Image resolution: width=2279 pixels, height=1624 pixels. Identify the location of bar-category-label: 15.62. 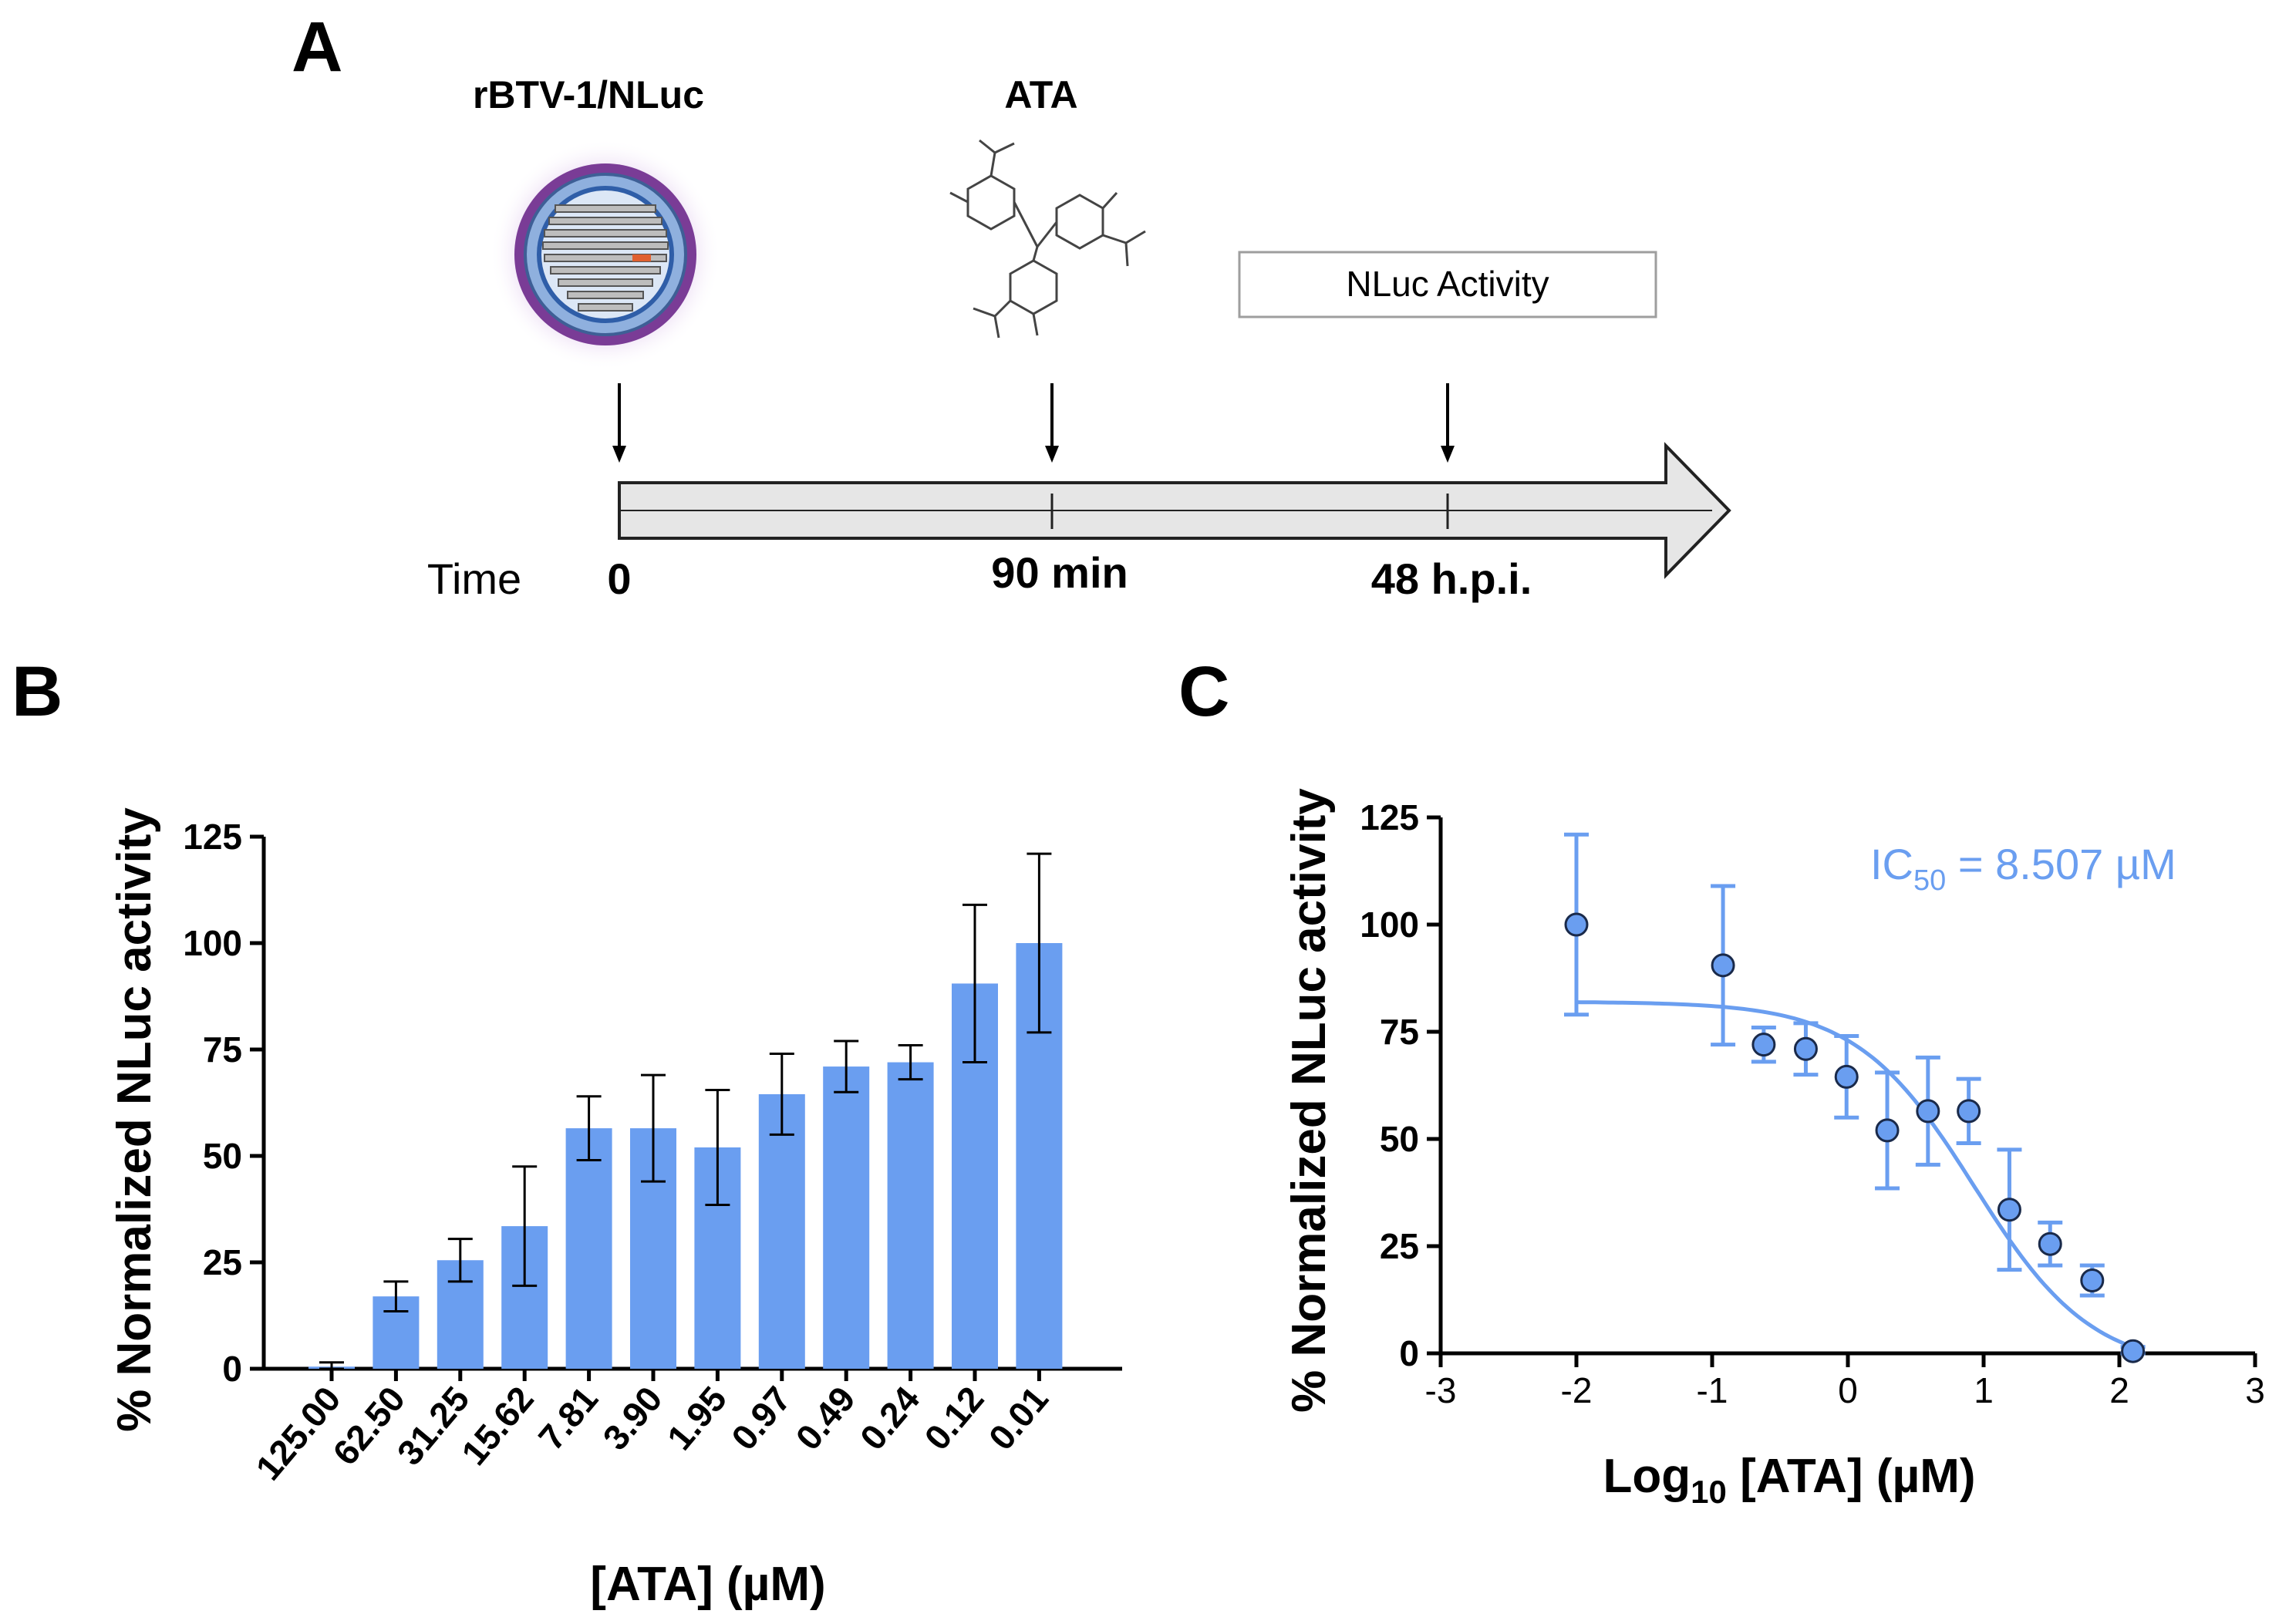
(497, 1426).